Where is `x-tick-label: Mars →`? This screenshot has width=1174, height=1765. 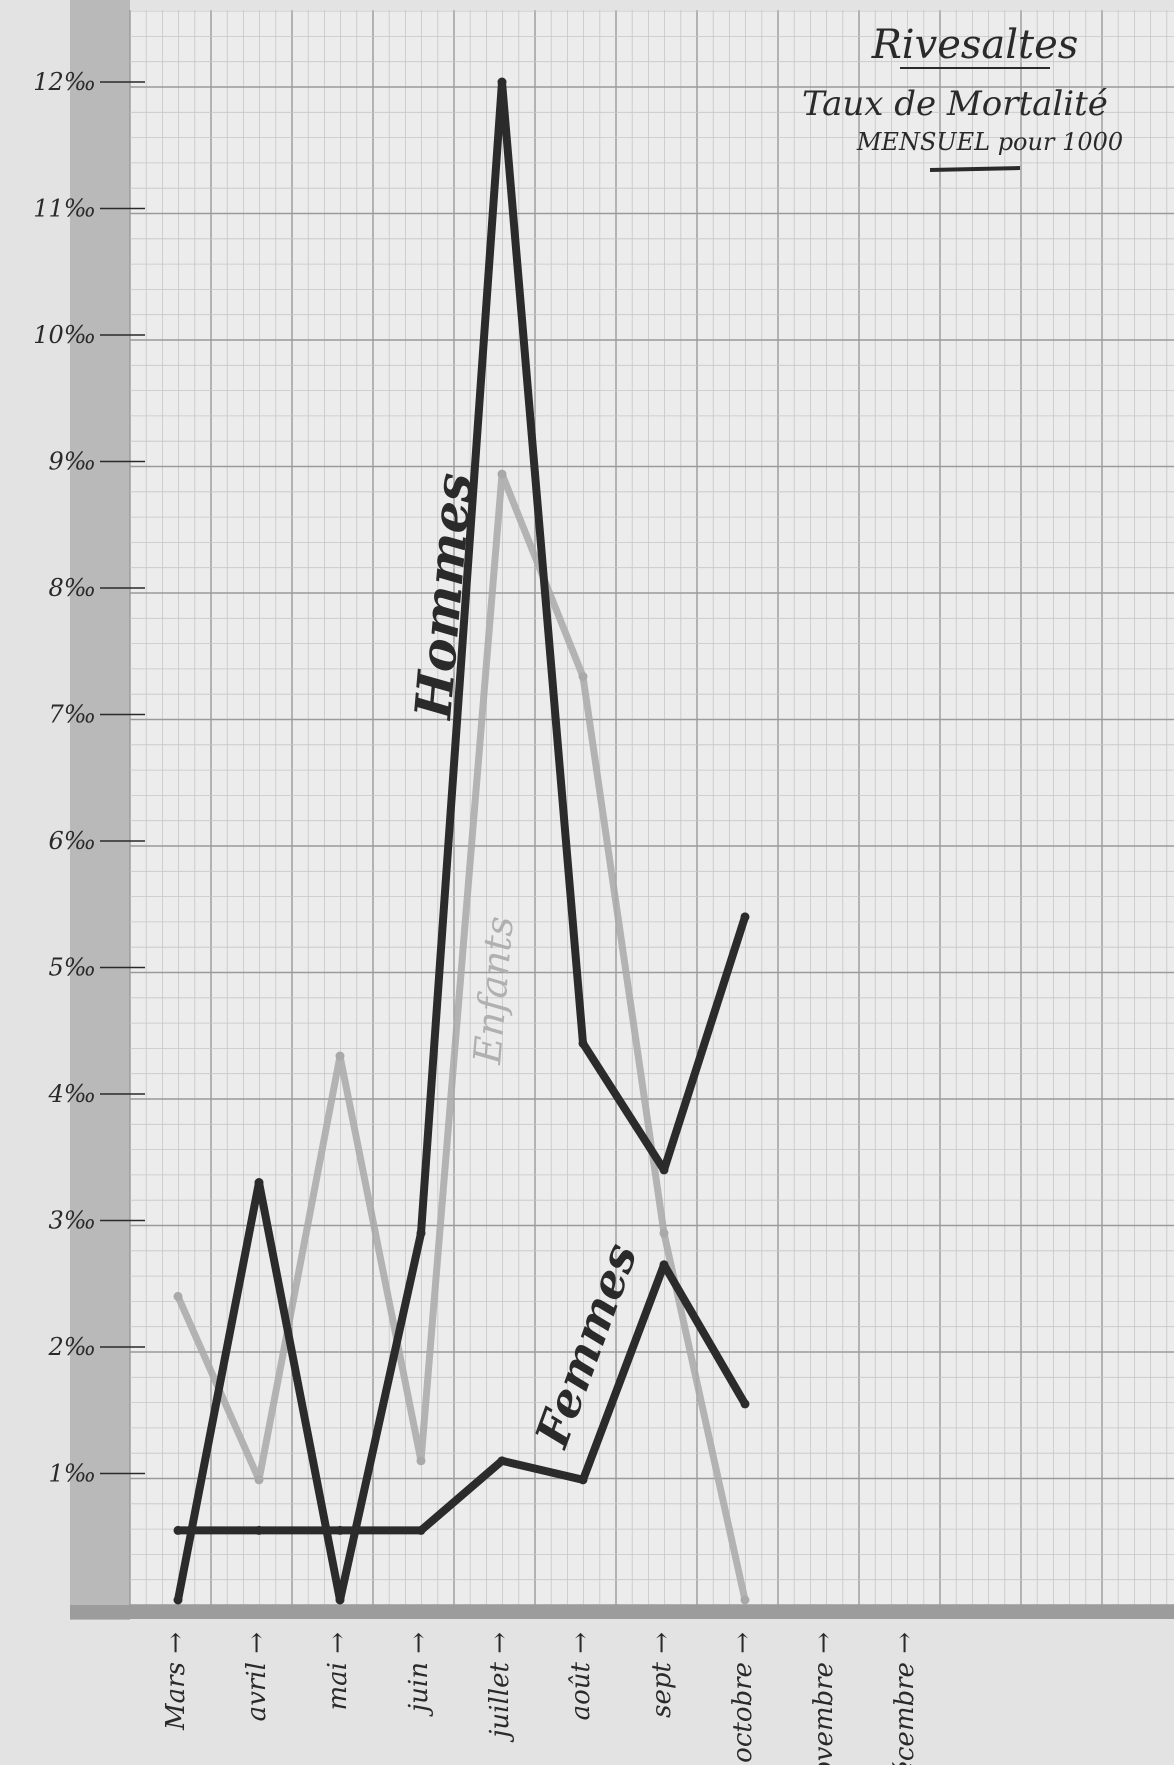
x-tick-label: Mars → is located at coordinates (176, 1681).